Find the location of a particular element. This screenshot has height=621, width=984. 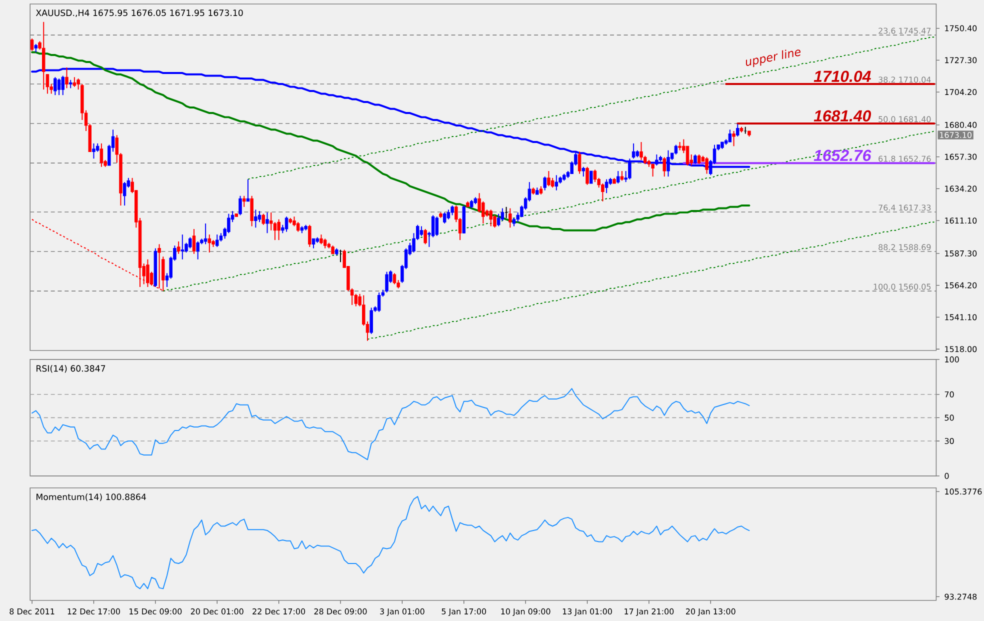

text: Momentum(14) 100.8864 is located at coordinates (91, 497).